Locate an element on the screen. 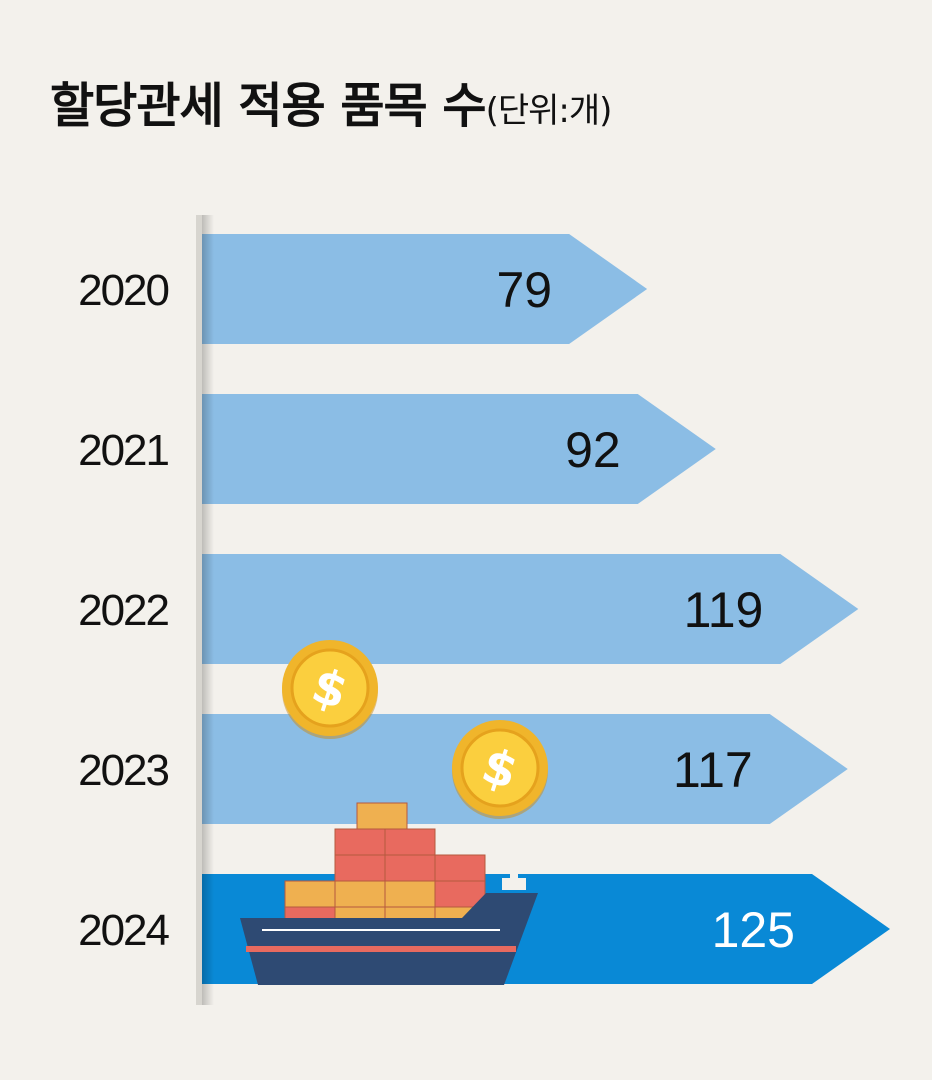  value-label-2024: 125 is located at coordinates (753, 930).